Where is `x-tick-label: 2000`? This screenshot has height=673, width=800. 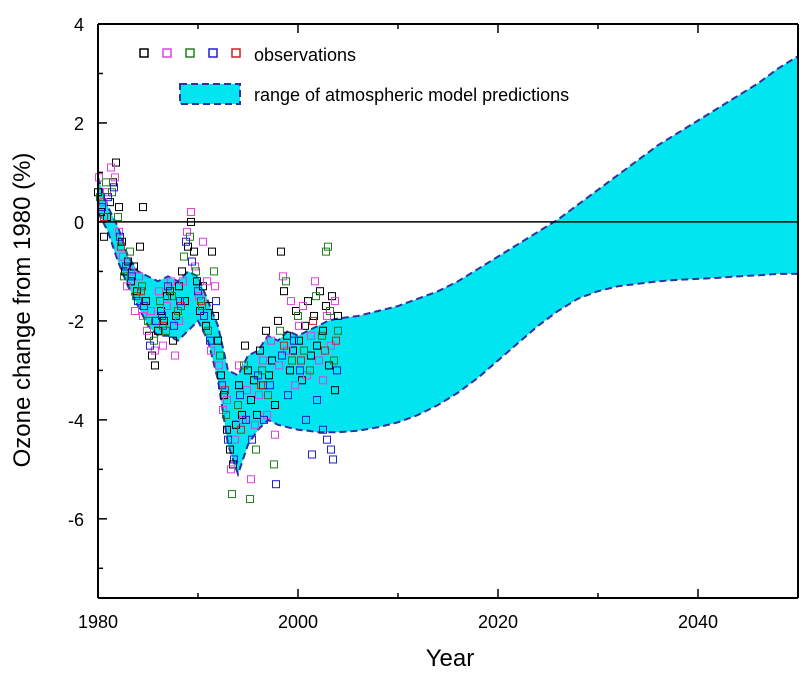
x-tick-label: 2000 is located at coordinates (298, 622).